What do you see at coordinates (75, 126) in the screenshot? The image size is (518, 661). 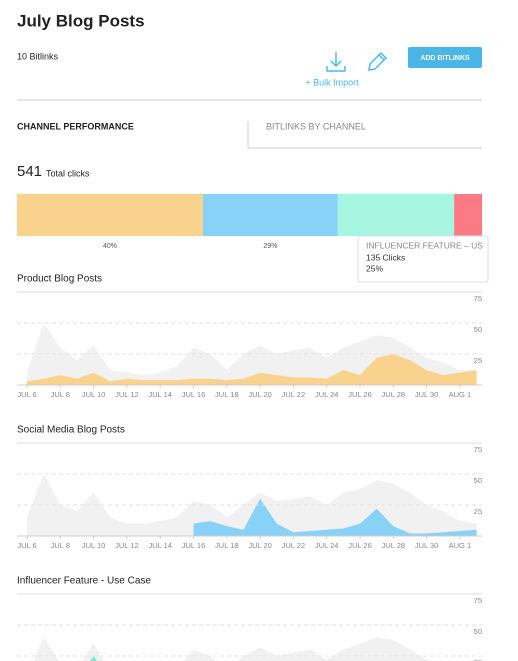 I see `tab-active: CHANNEL PERFORMANCE` at bounding box center [75, 126].